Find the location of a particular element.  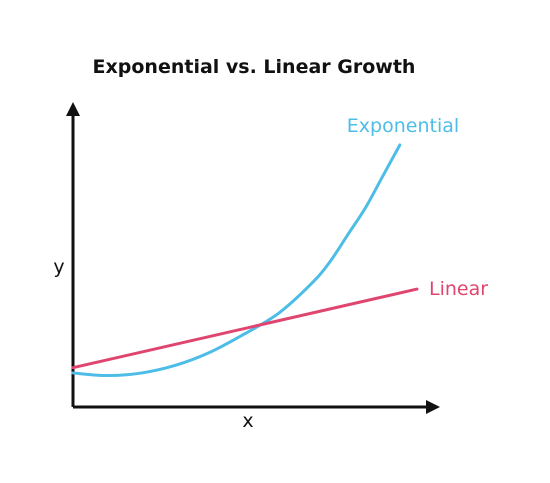

linear-series-label: Linear is located at coordinates (458, 289).